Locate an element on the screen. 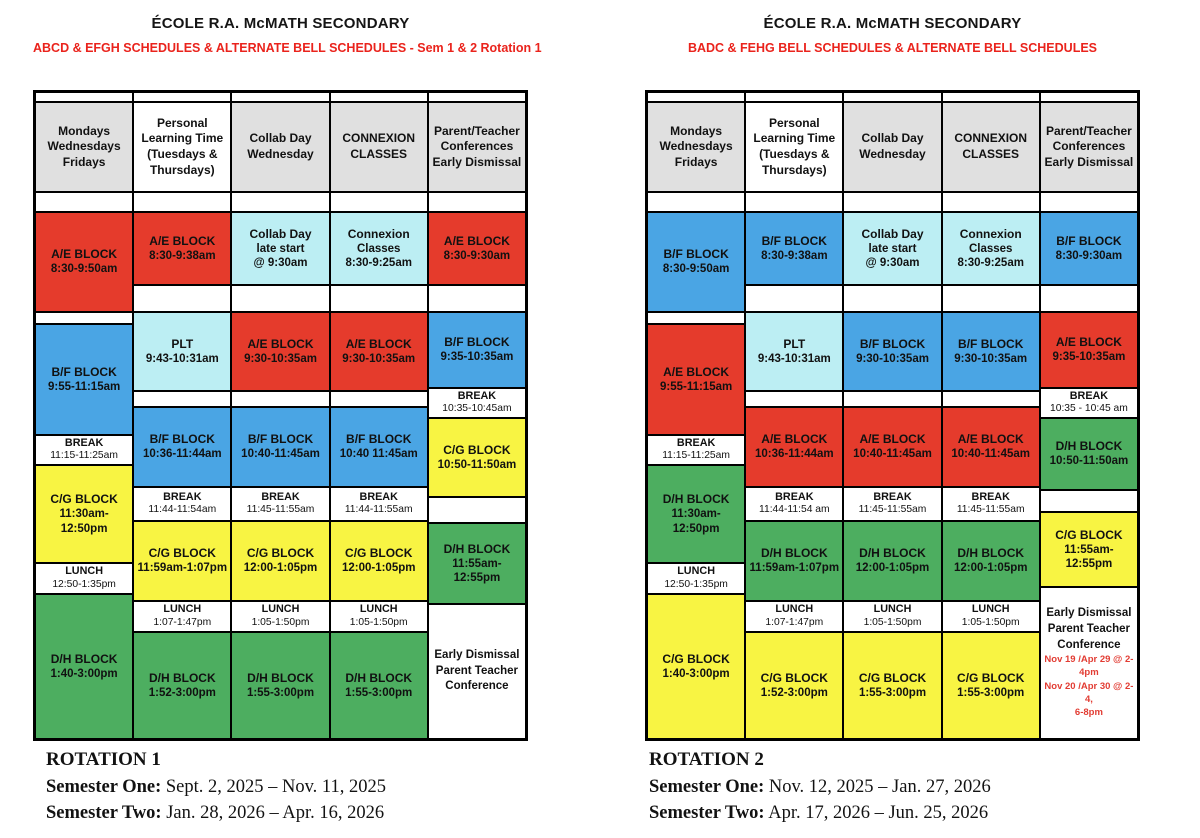 Image resolution: width=1200 pixels, height=838 pixels. block-cell: A/E BLOCK 8:30-9:50am is located at coordinates (84, 262).